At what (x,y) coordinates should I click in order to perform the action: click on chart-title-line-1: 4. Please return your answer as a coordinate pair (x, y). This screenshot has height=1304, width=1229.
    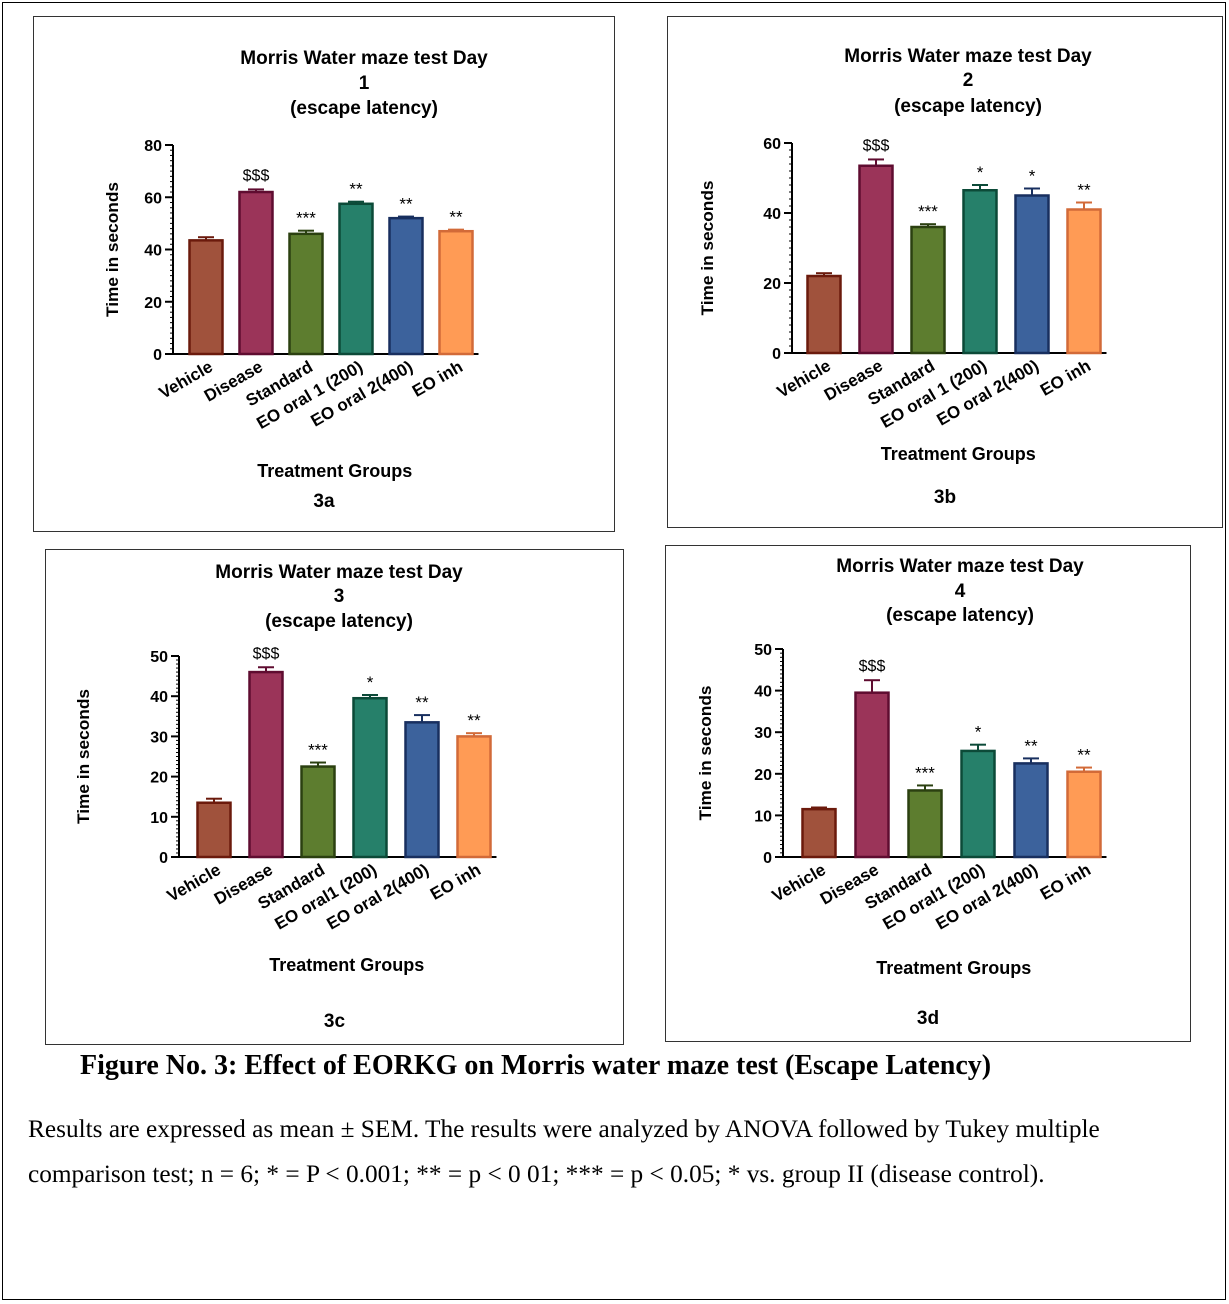
    Looking at the image, I should click on (960, 591).